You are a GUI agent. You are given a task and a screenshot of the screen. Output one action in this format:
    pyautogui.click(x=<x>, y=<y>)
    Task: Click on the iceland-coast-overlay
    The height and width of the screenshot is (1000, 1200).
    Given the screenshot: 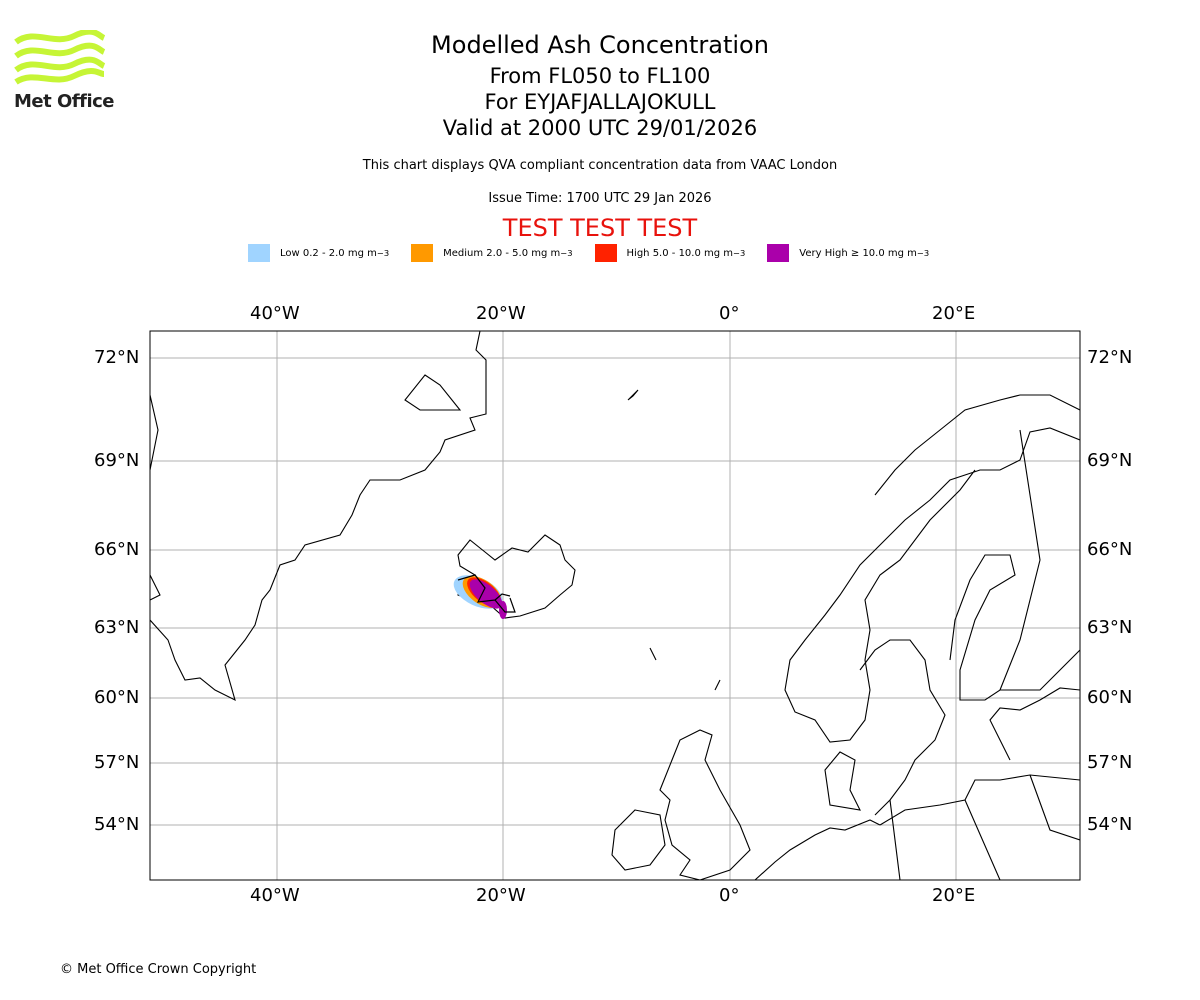 What is the action you would take?
    pyautogui.click(x=486, y=593)
    